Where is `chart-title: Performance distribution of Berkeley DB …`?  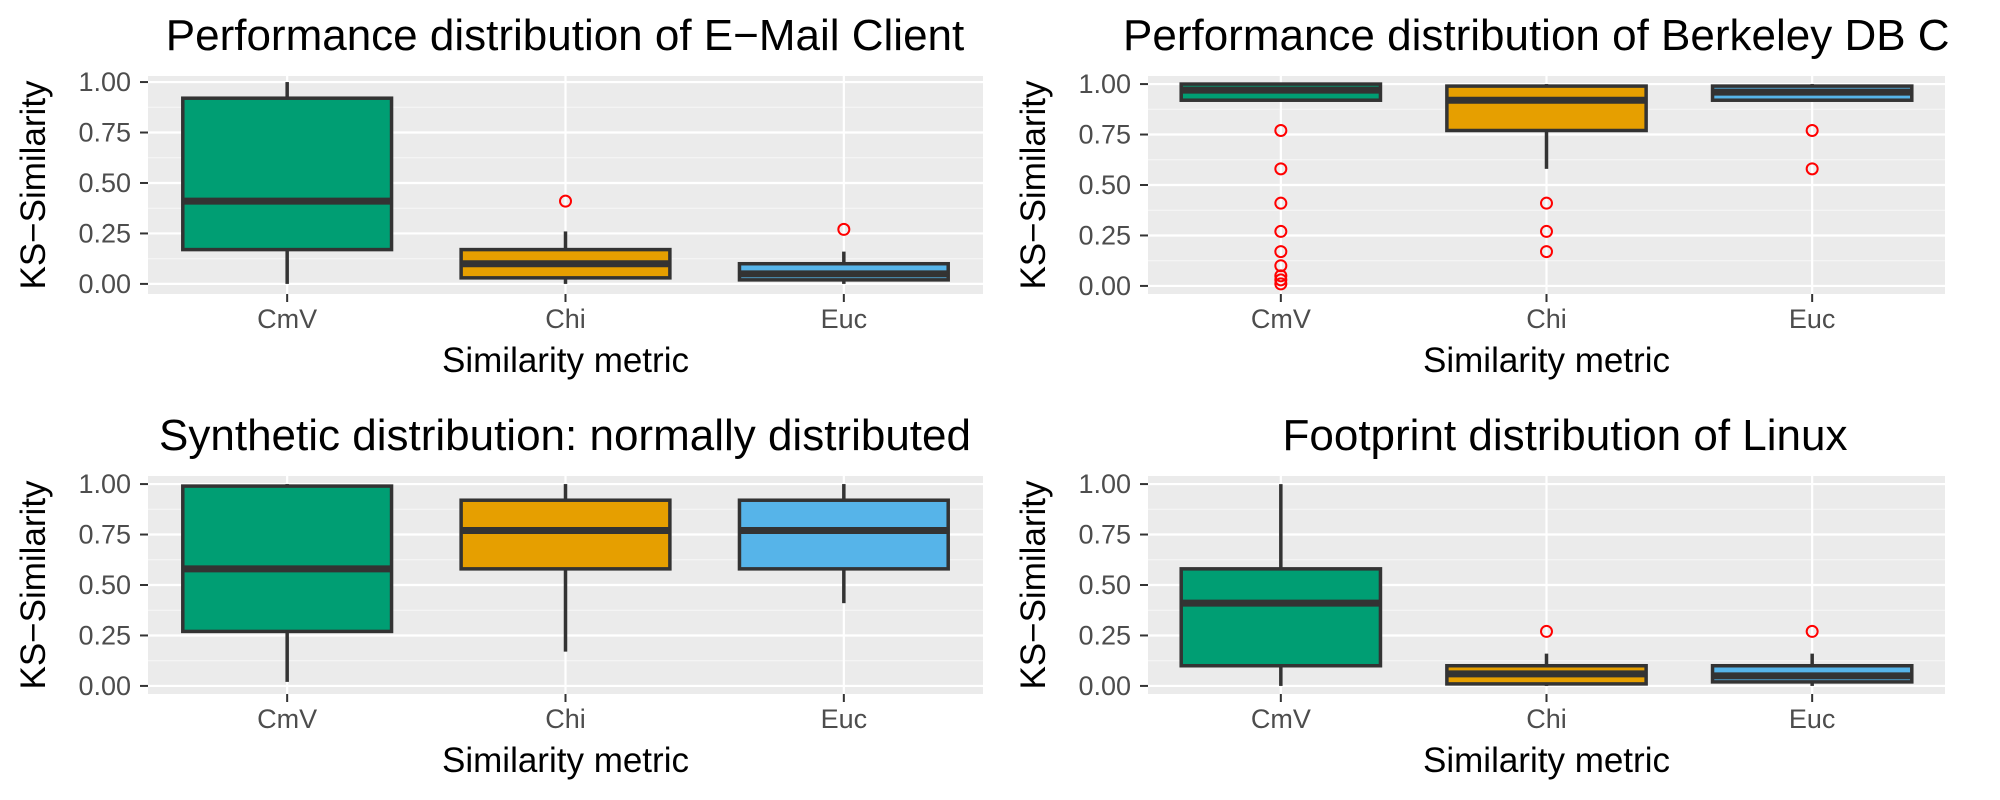
chart-title: Performance distribution of Berkeley DB … is located at coordinates (1536, 35).